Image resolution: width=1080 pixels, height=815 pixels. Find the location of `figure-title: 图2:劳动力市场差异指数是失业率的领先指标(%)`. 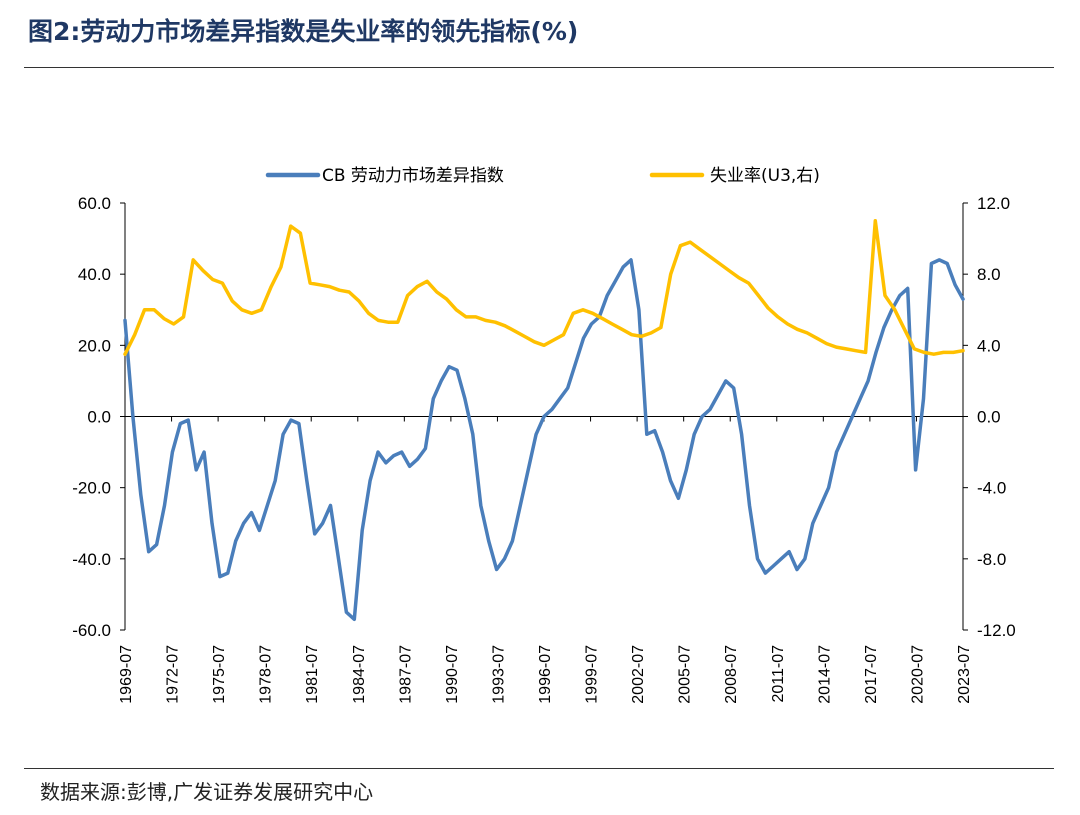

figure-title: 图2:劳动力市场差异指数是失业率的领先指标(%) is located at coordinates (303, 31).